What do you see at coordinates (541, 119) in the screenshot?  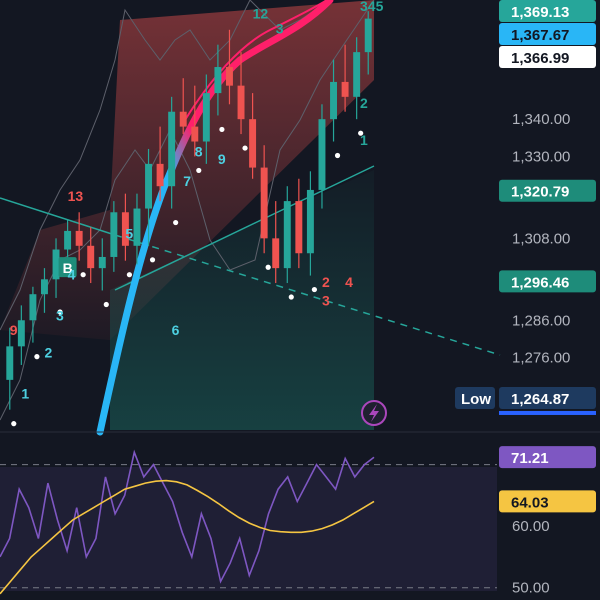 I see `price-tick-label: 1,340.00` at bounding box center [541, 119].